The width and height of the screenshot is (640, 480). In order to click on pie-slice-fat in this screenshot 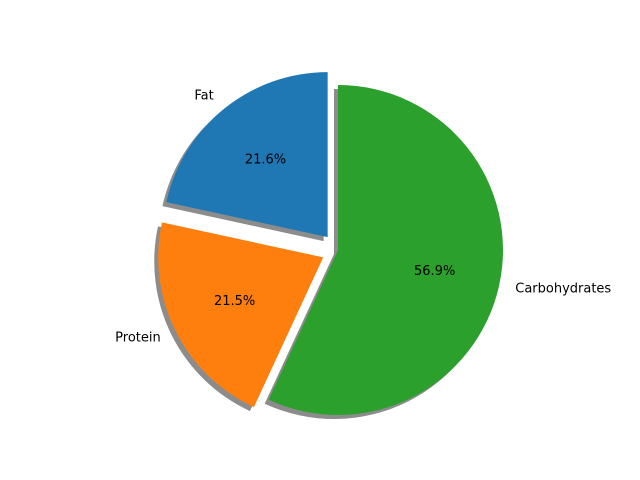, I will do `click(247, 155)`.